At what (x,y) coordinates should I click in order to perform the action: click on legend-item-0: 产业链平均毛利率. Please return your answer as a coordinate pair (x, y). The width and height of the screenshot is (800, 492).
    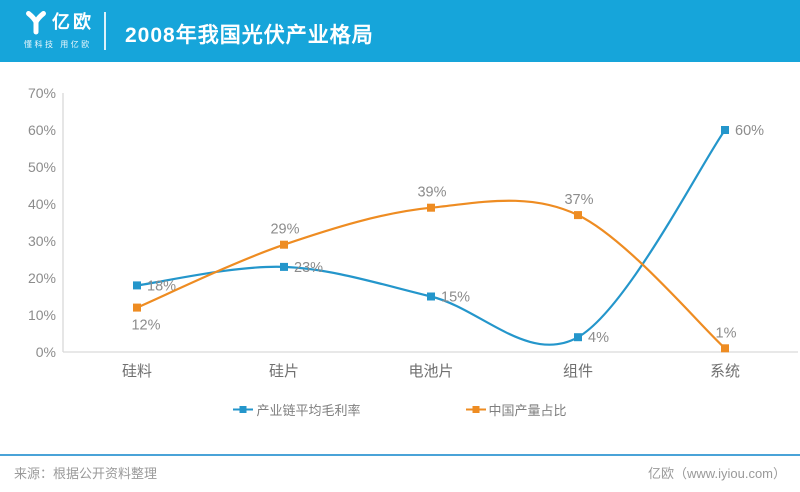
    Looking at the image, I should click on (297, 409).